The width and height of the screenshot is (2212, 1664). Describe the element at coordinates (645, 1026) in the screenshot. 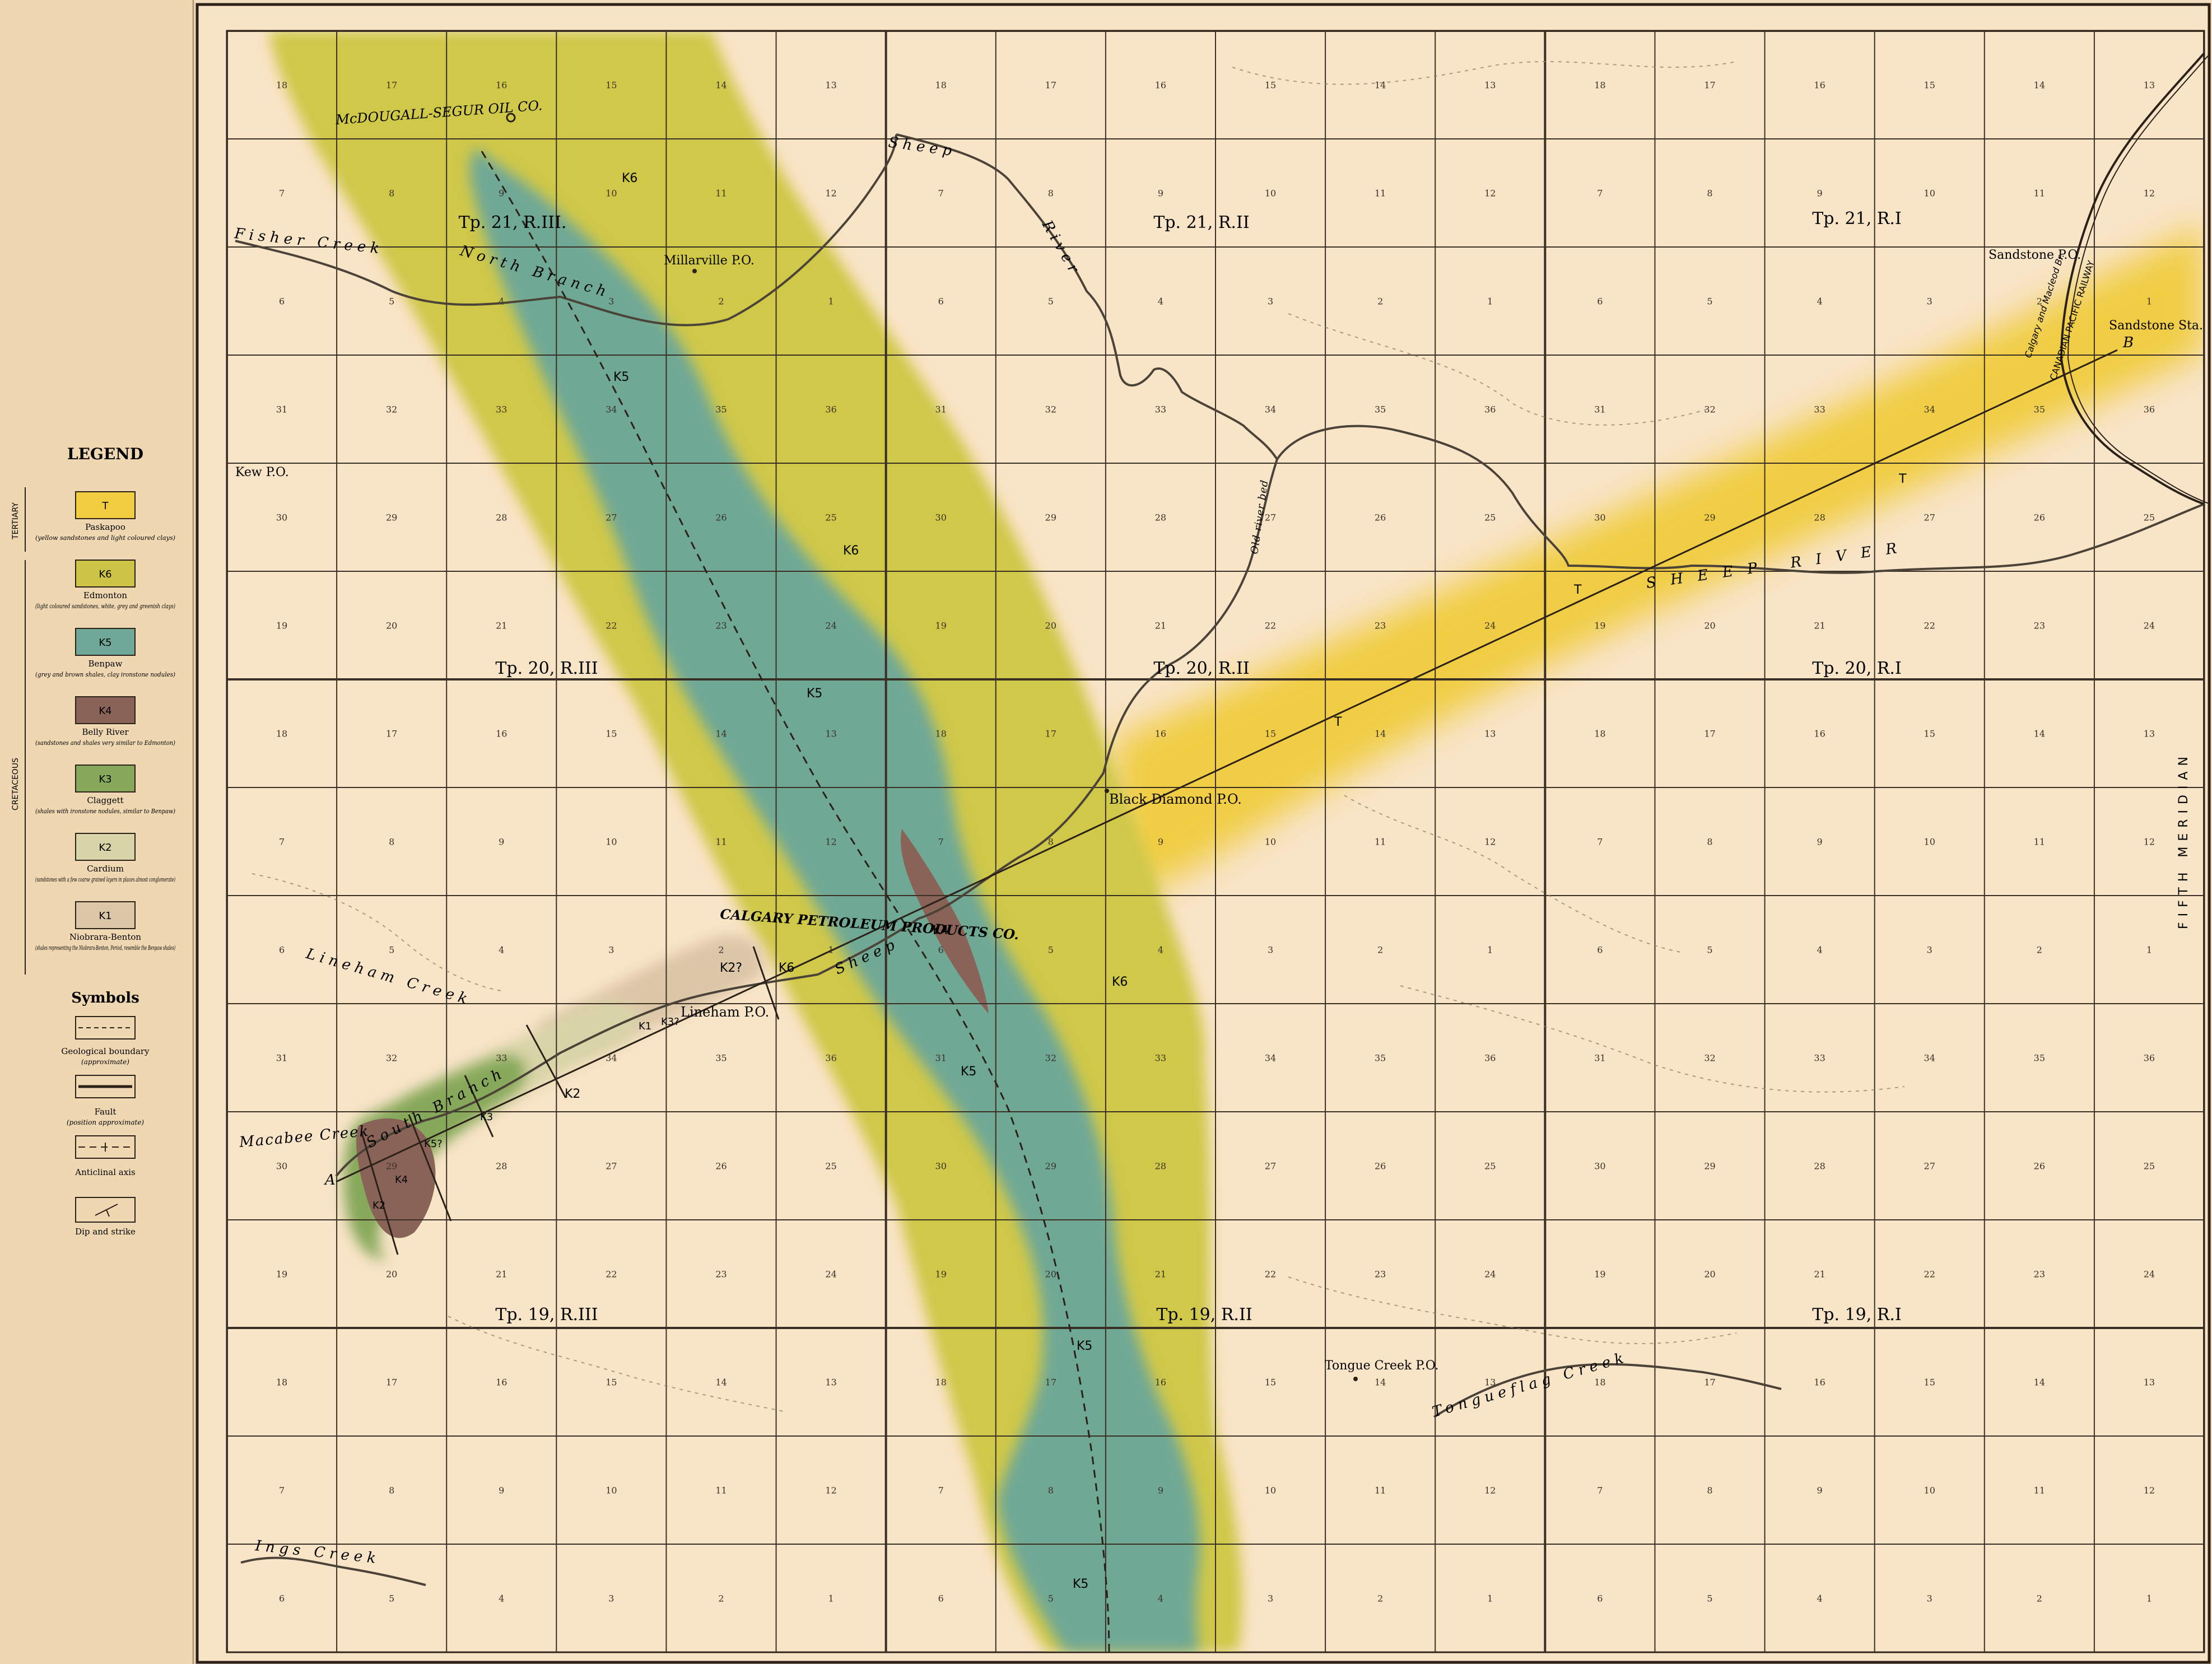

I see `unit-label: K1` at that location.